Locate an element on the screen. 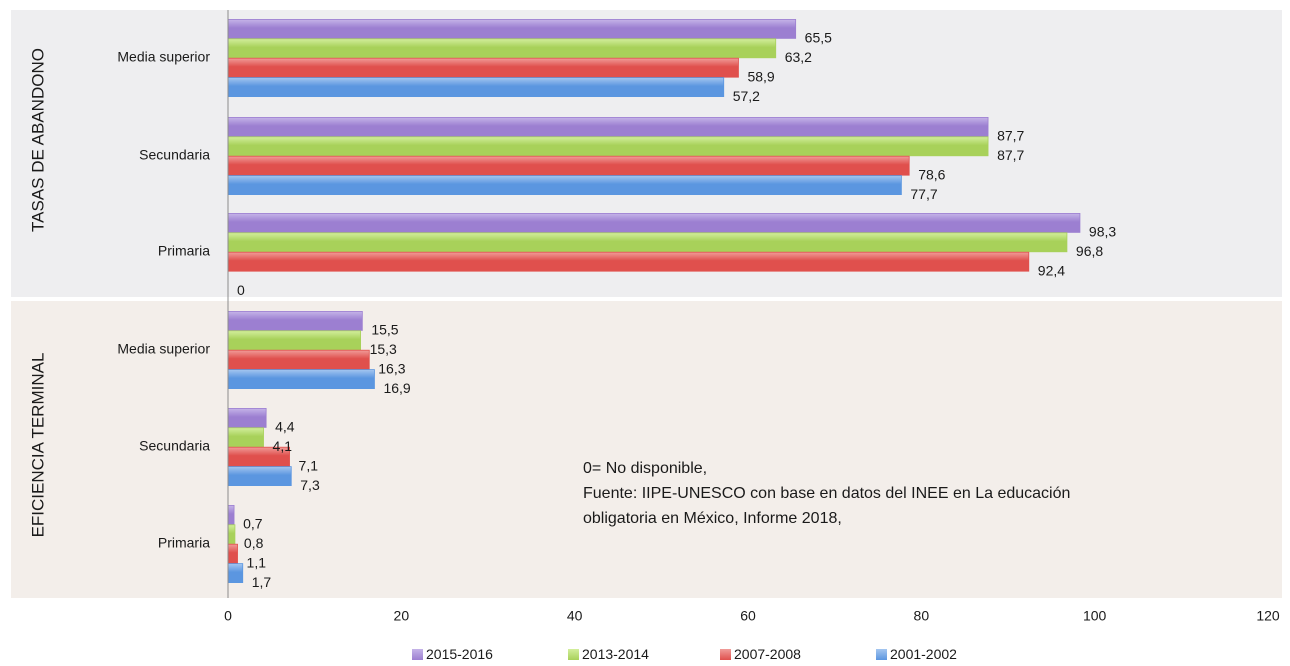 The image size is (1290, 666). legend-item: 2015-2016 is located at coordinates (452, 654).